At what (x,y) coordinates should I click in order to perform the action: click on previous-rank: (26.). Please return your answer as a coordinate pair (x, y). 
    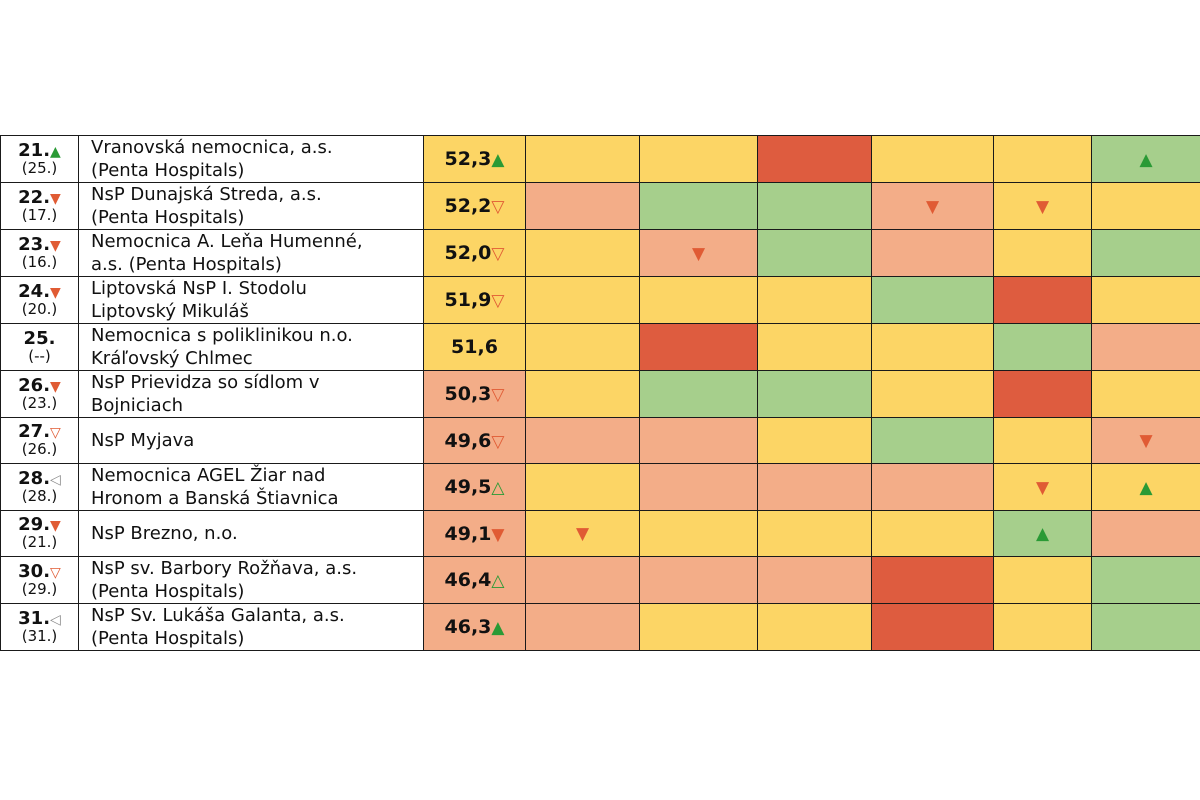
    Looking at the image, I should click on (39, 449).